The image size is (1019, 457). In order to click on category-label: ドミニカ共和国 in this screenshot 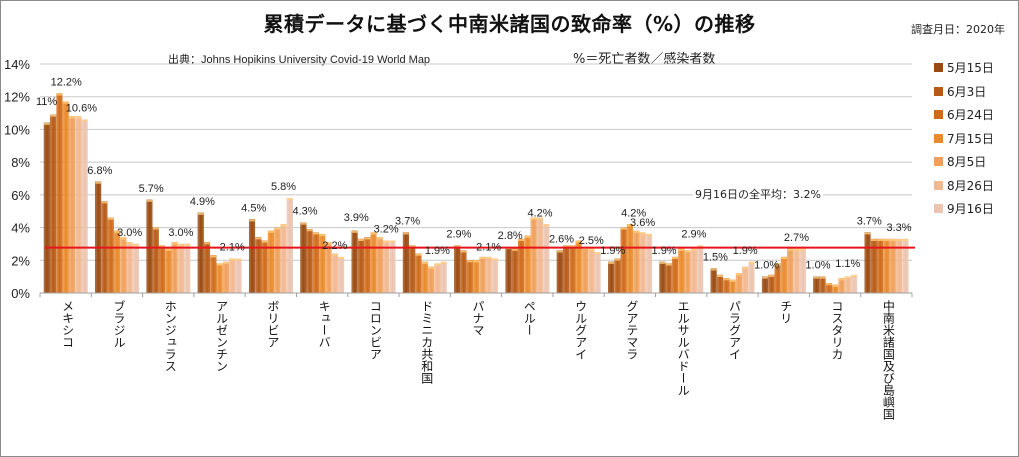, I will do `click(426, 342)`.